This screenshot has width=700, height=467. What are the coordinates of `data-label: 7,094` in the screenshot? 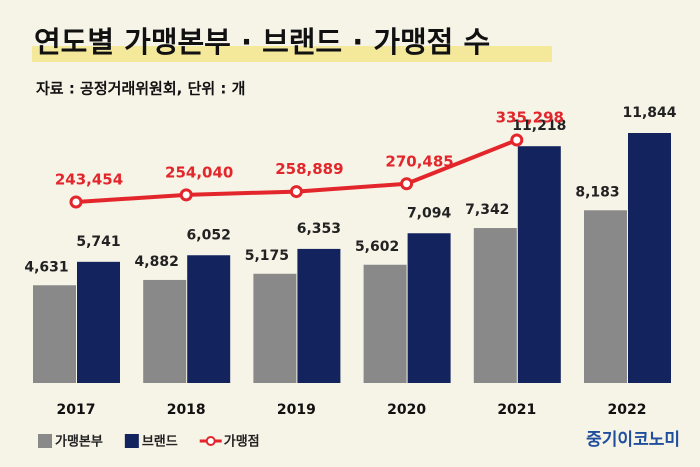 It's located at (429, 213).